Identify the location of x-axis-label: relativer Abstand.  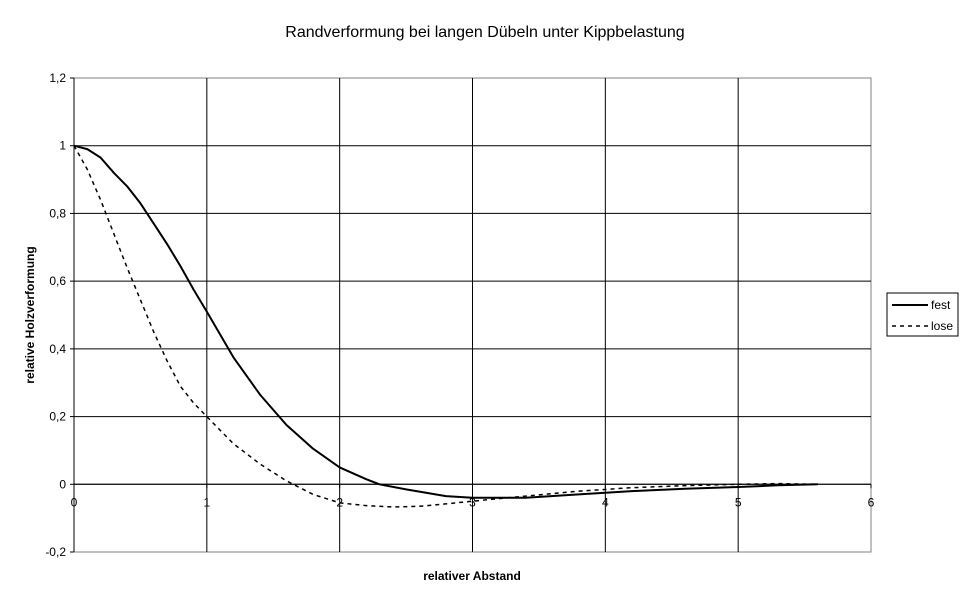
(472, 576).